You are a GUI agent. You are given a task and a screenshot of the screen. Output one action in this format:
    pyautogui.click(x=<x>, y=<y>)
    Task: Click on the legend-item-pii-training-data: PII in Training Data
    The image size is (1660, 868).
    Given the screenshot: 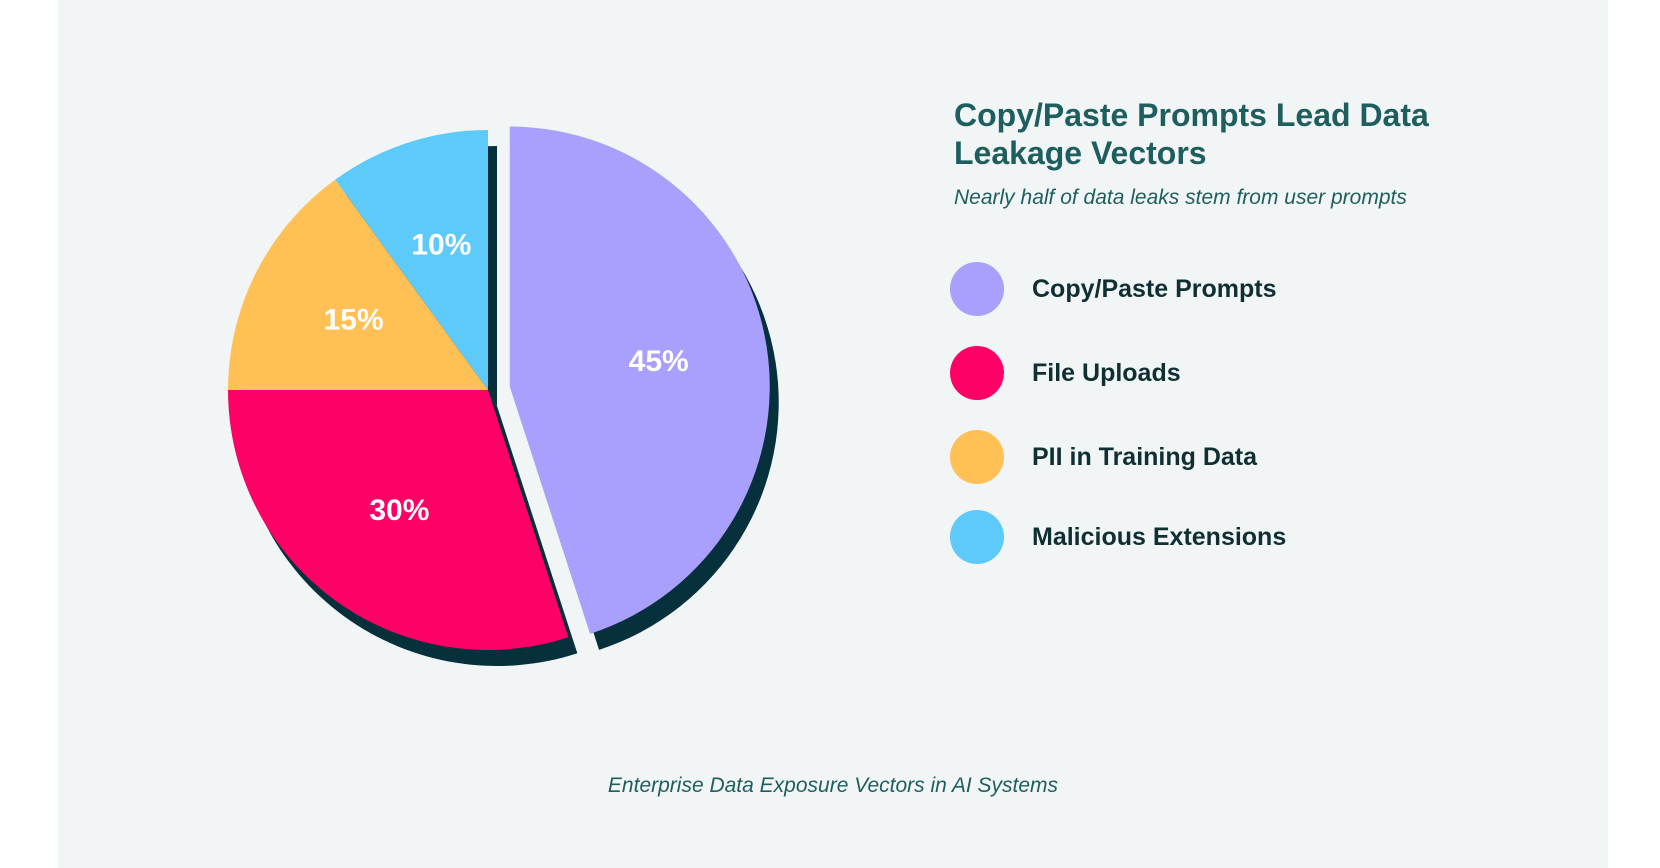 What is the action you would take?
    pyautogui.click(x=1103, y=457)
    